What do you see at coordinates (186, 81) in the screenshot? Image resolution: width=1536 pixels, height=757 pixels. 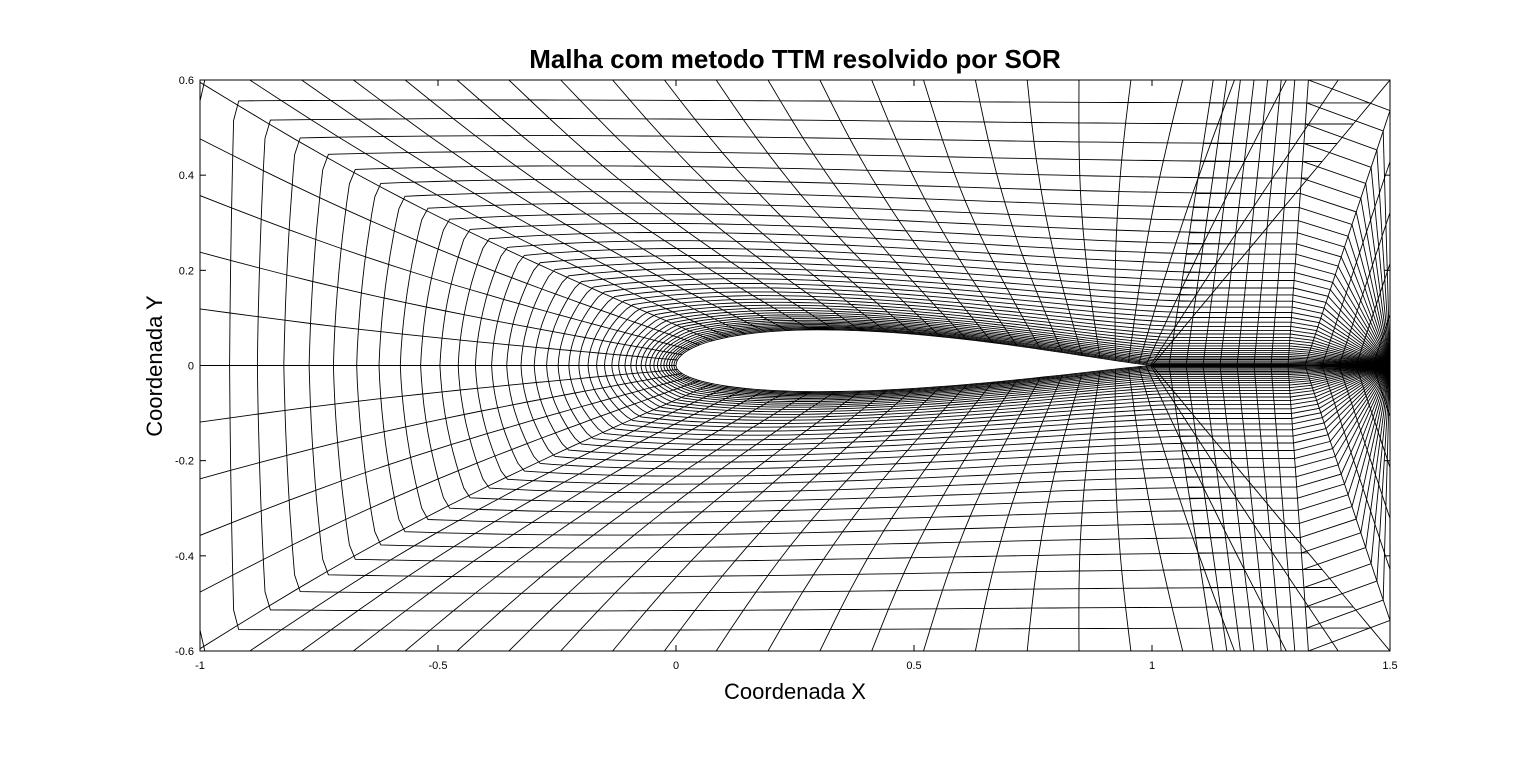 I see `y-tick-label: 0.6` at bounding box center [186, 81].